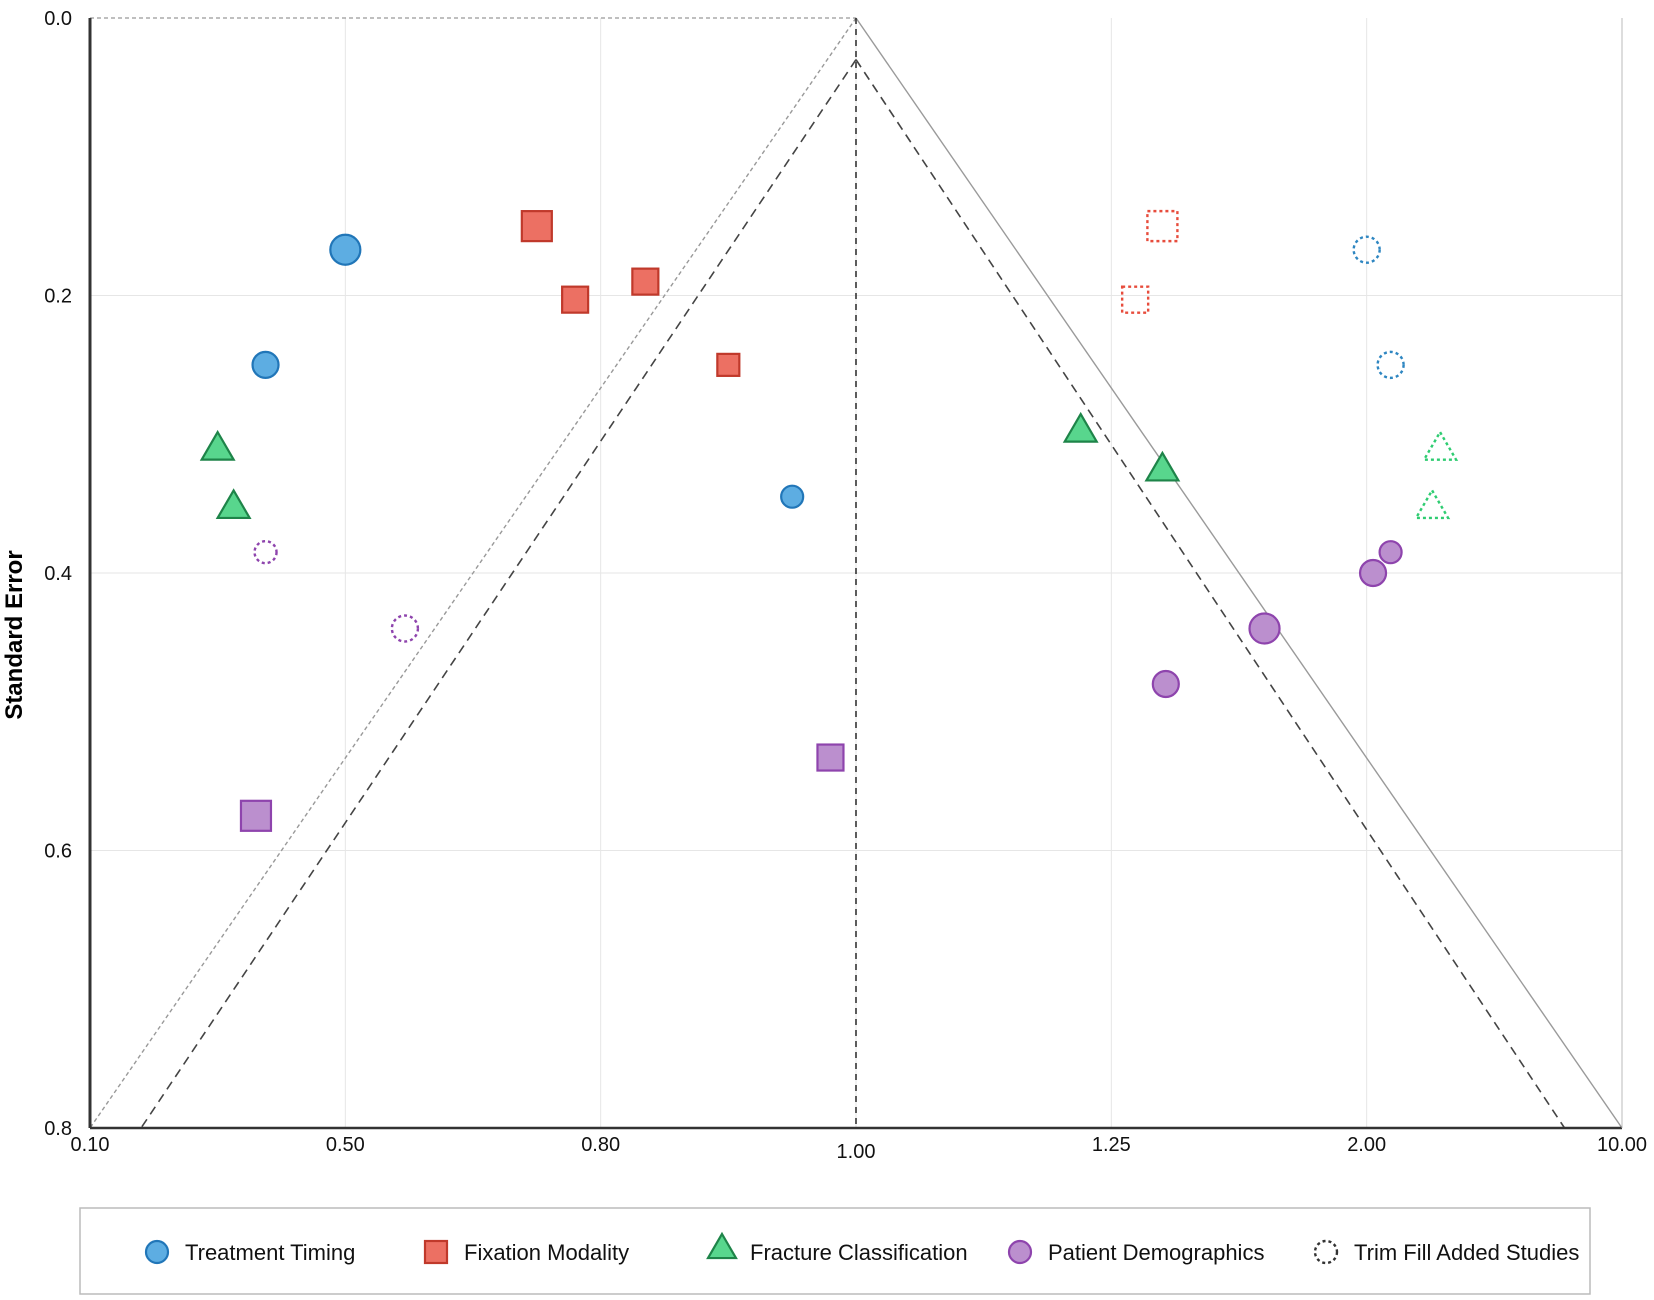 This screenshot has width=1654, height=1300. I want to click on series-treatment-timing, so click(828, 371).